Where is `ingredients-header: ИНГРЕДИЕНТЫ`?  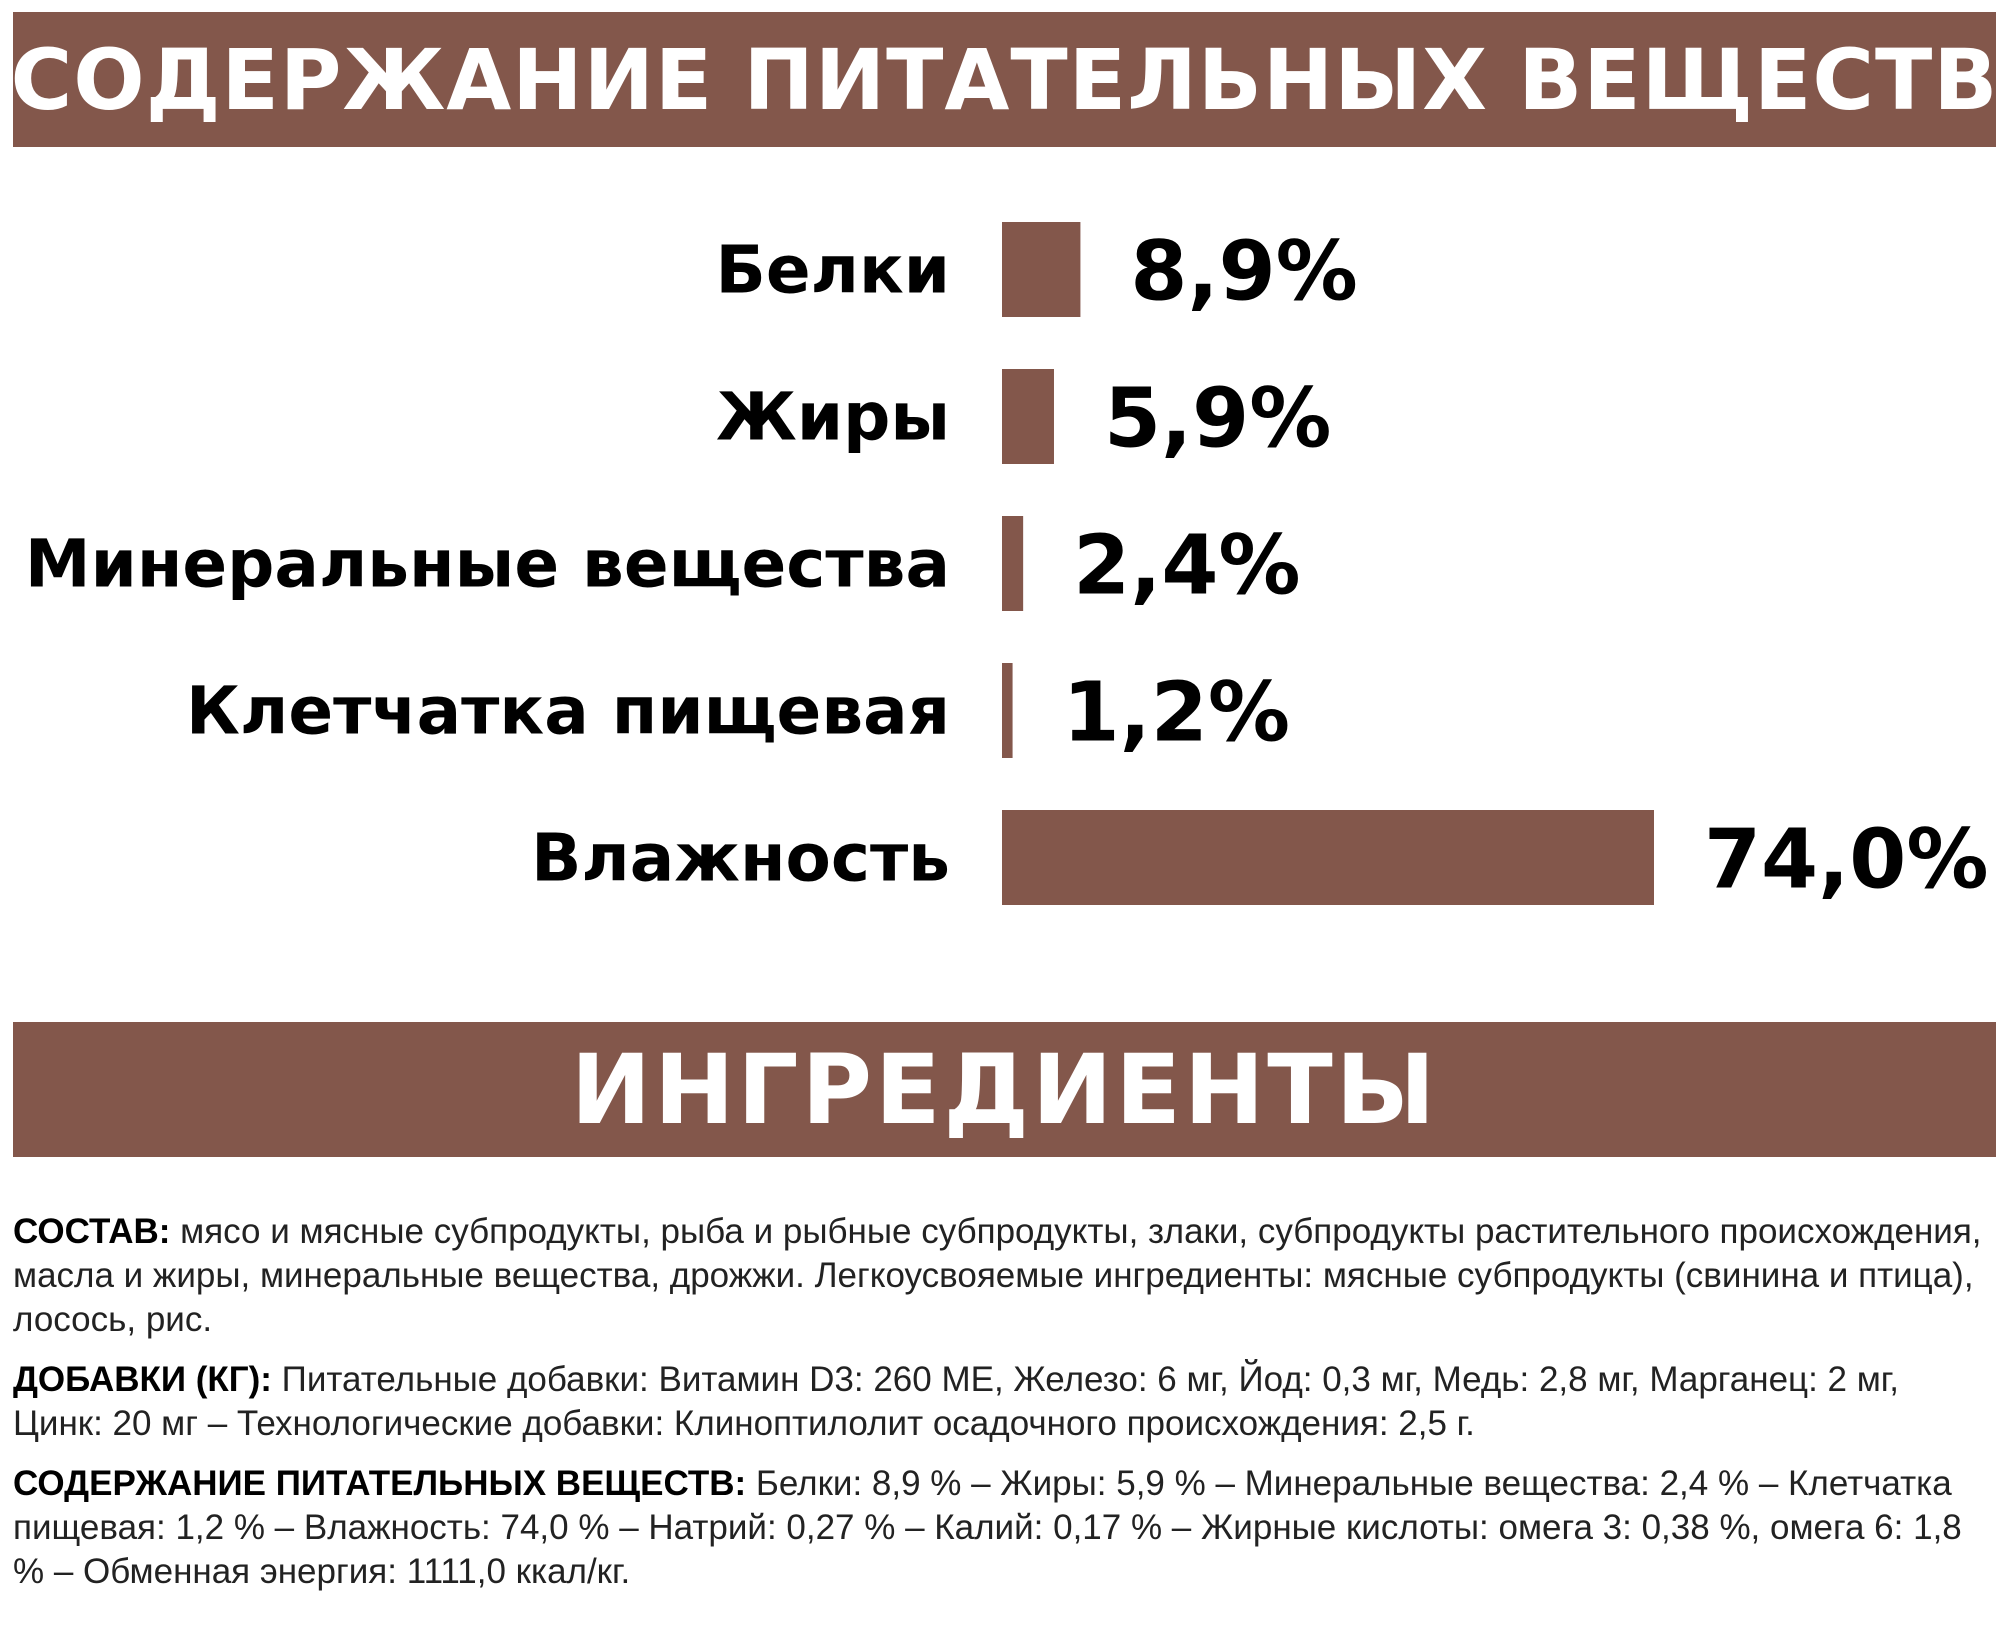
ingredients-header: ИНГРЕДИЕНТЫ is located at coordinates (1004, 1089).